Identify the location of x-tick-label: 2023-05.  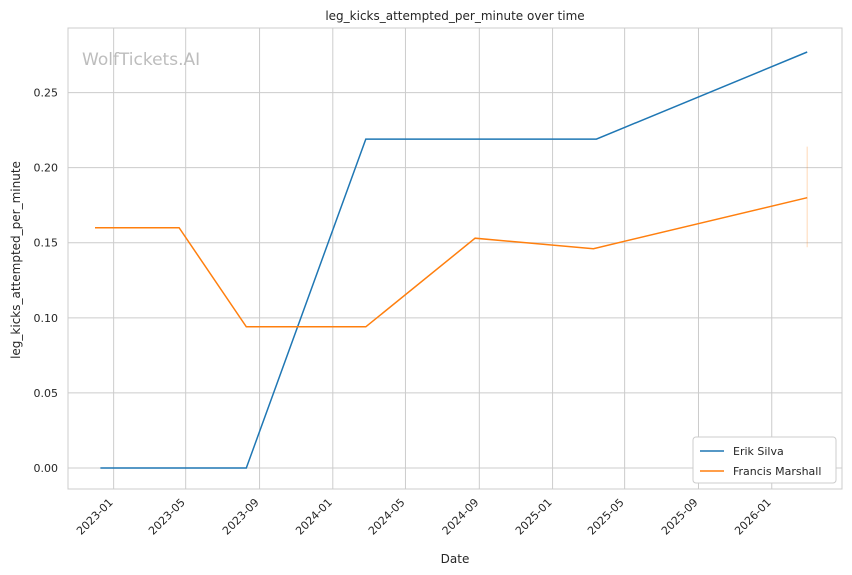
(167, 517).